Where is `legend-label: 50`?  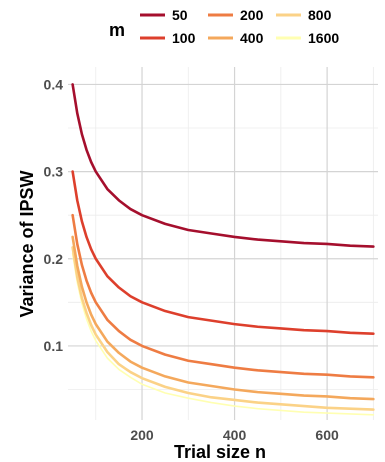 legend-label: 50 is located at coordinates (180, 15).